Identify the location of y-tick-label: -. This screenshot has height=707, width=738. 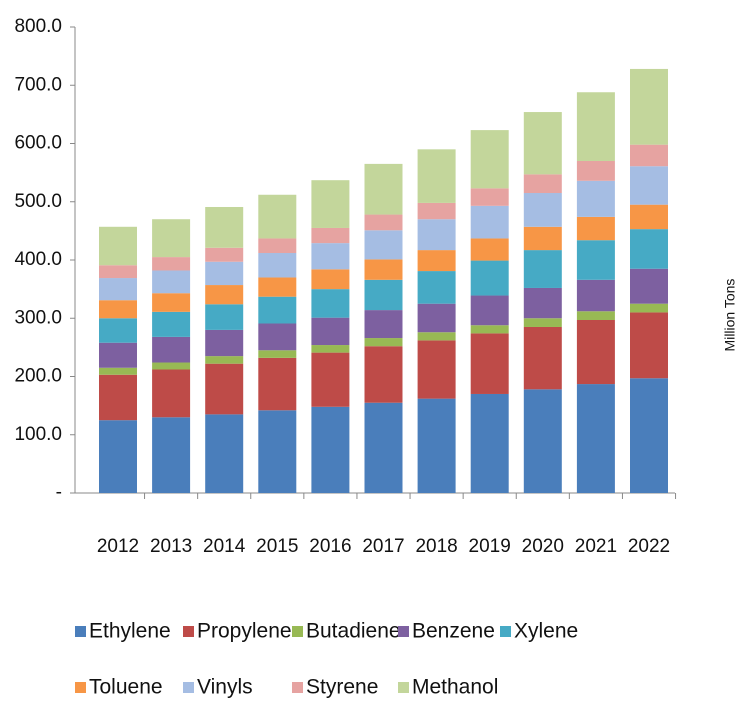
(59, 492).